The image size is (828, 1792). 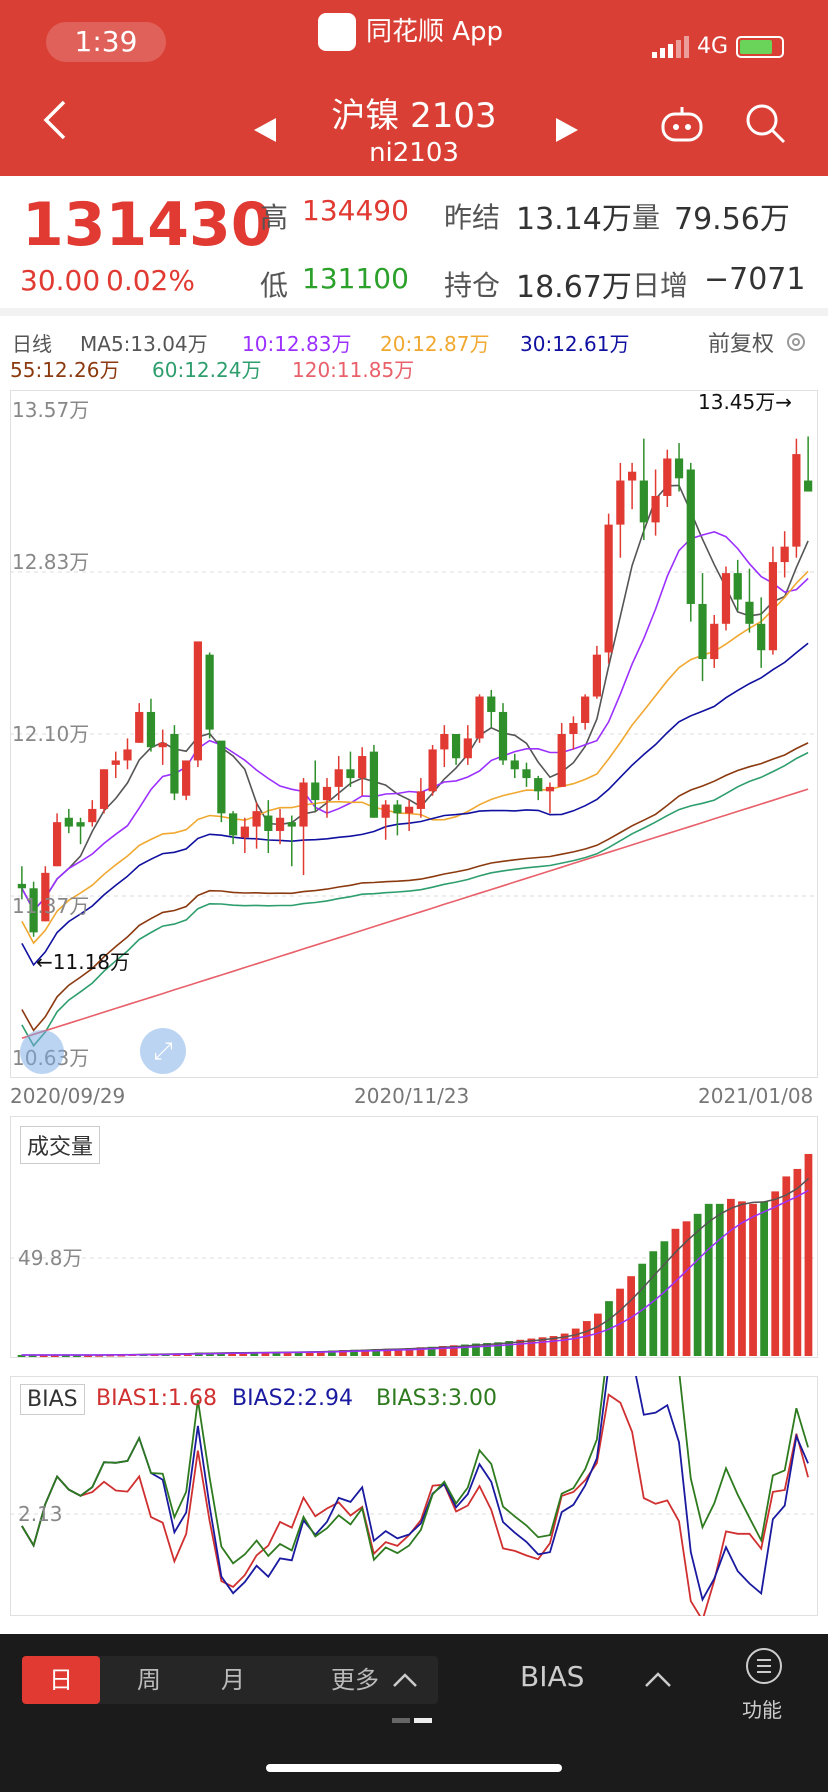 I want to click on back-icon, so click(x=55, y=120).